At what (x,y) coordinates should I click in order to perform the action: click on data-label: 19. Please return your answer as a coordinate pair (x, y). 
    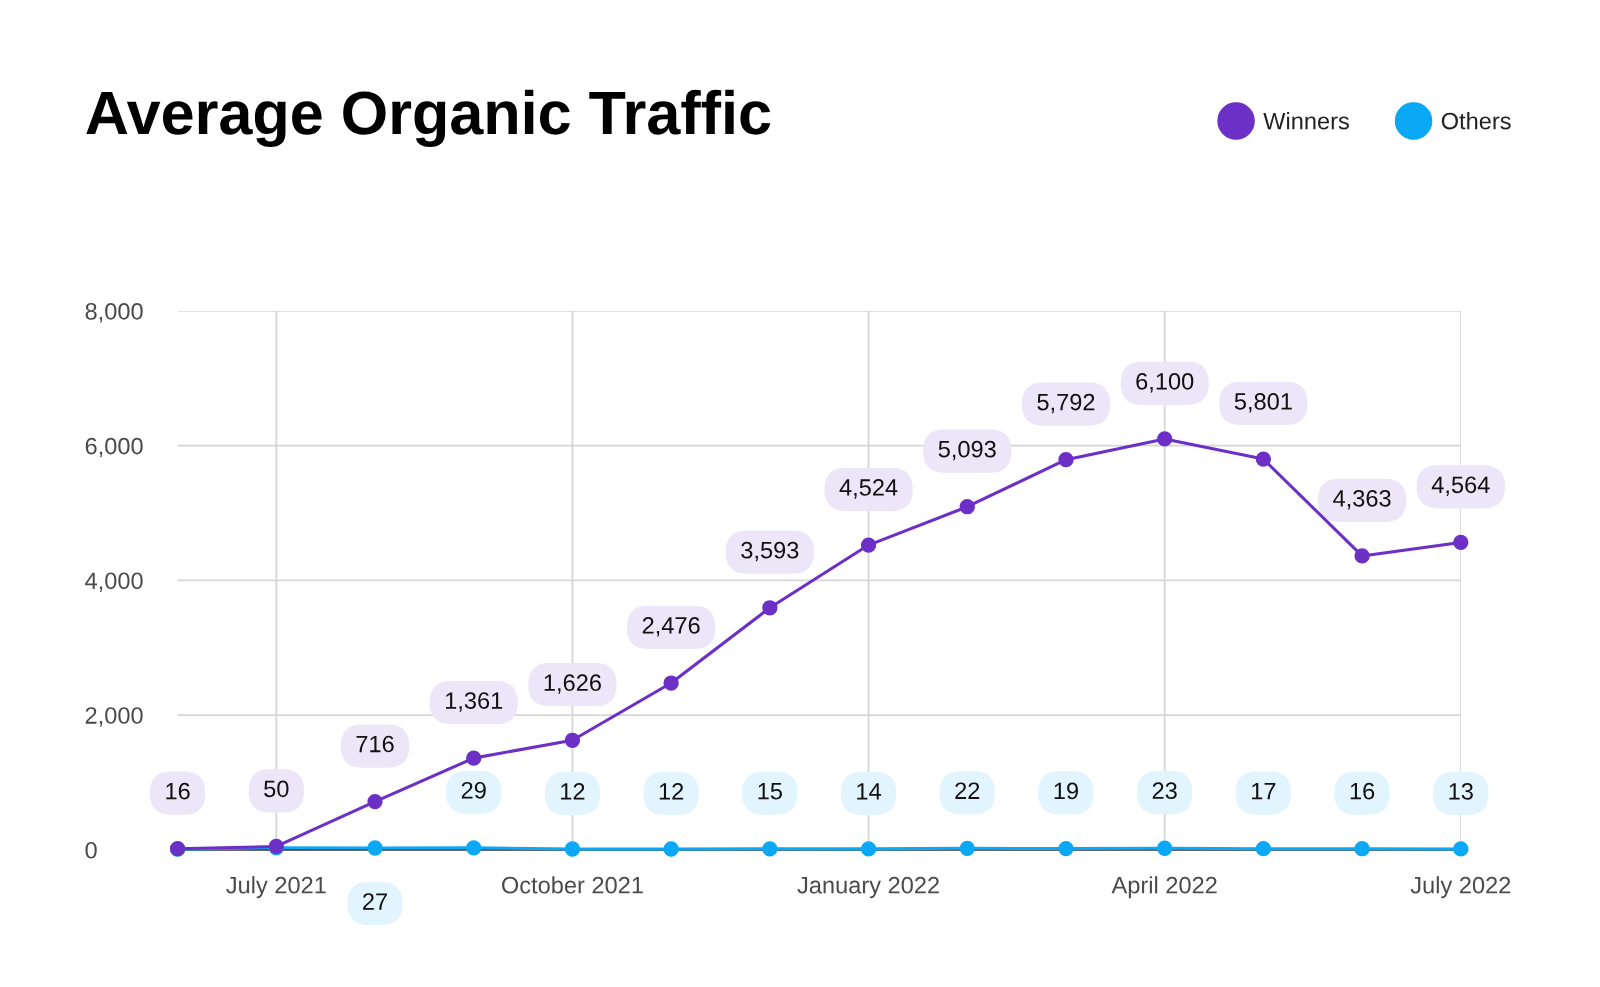
    Looking at the image, I should click on (1066, 791).